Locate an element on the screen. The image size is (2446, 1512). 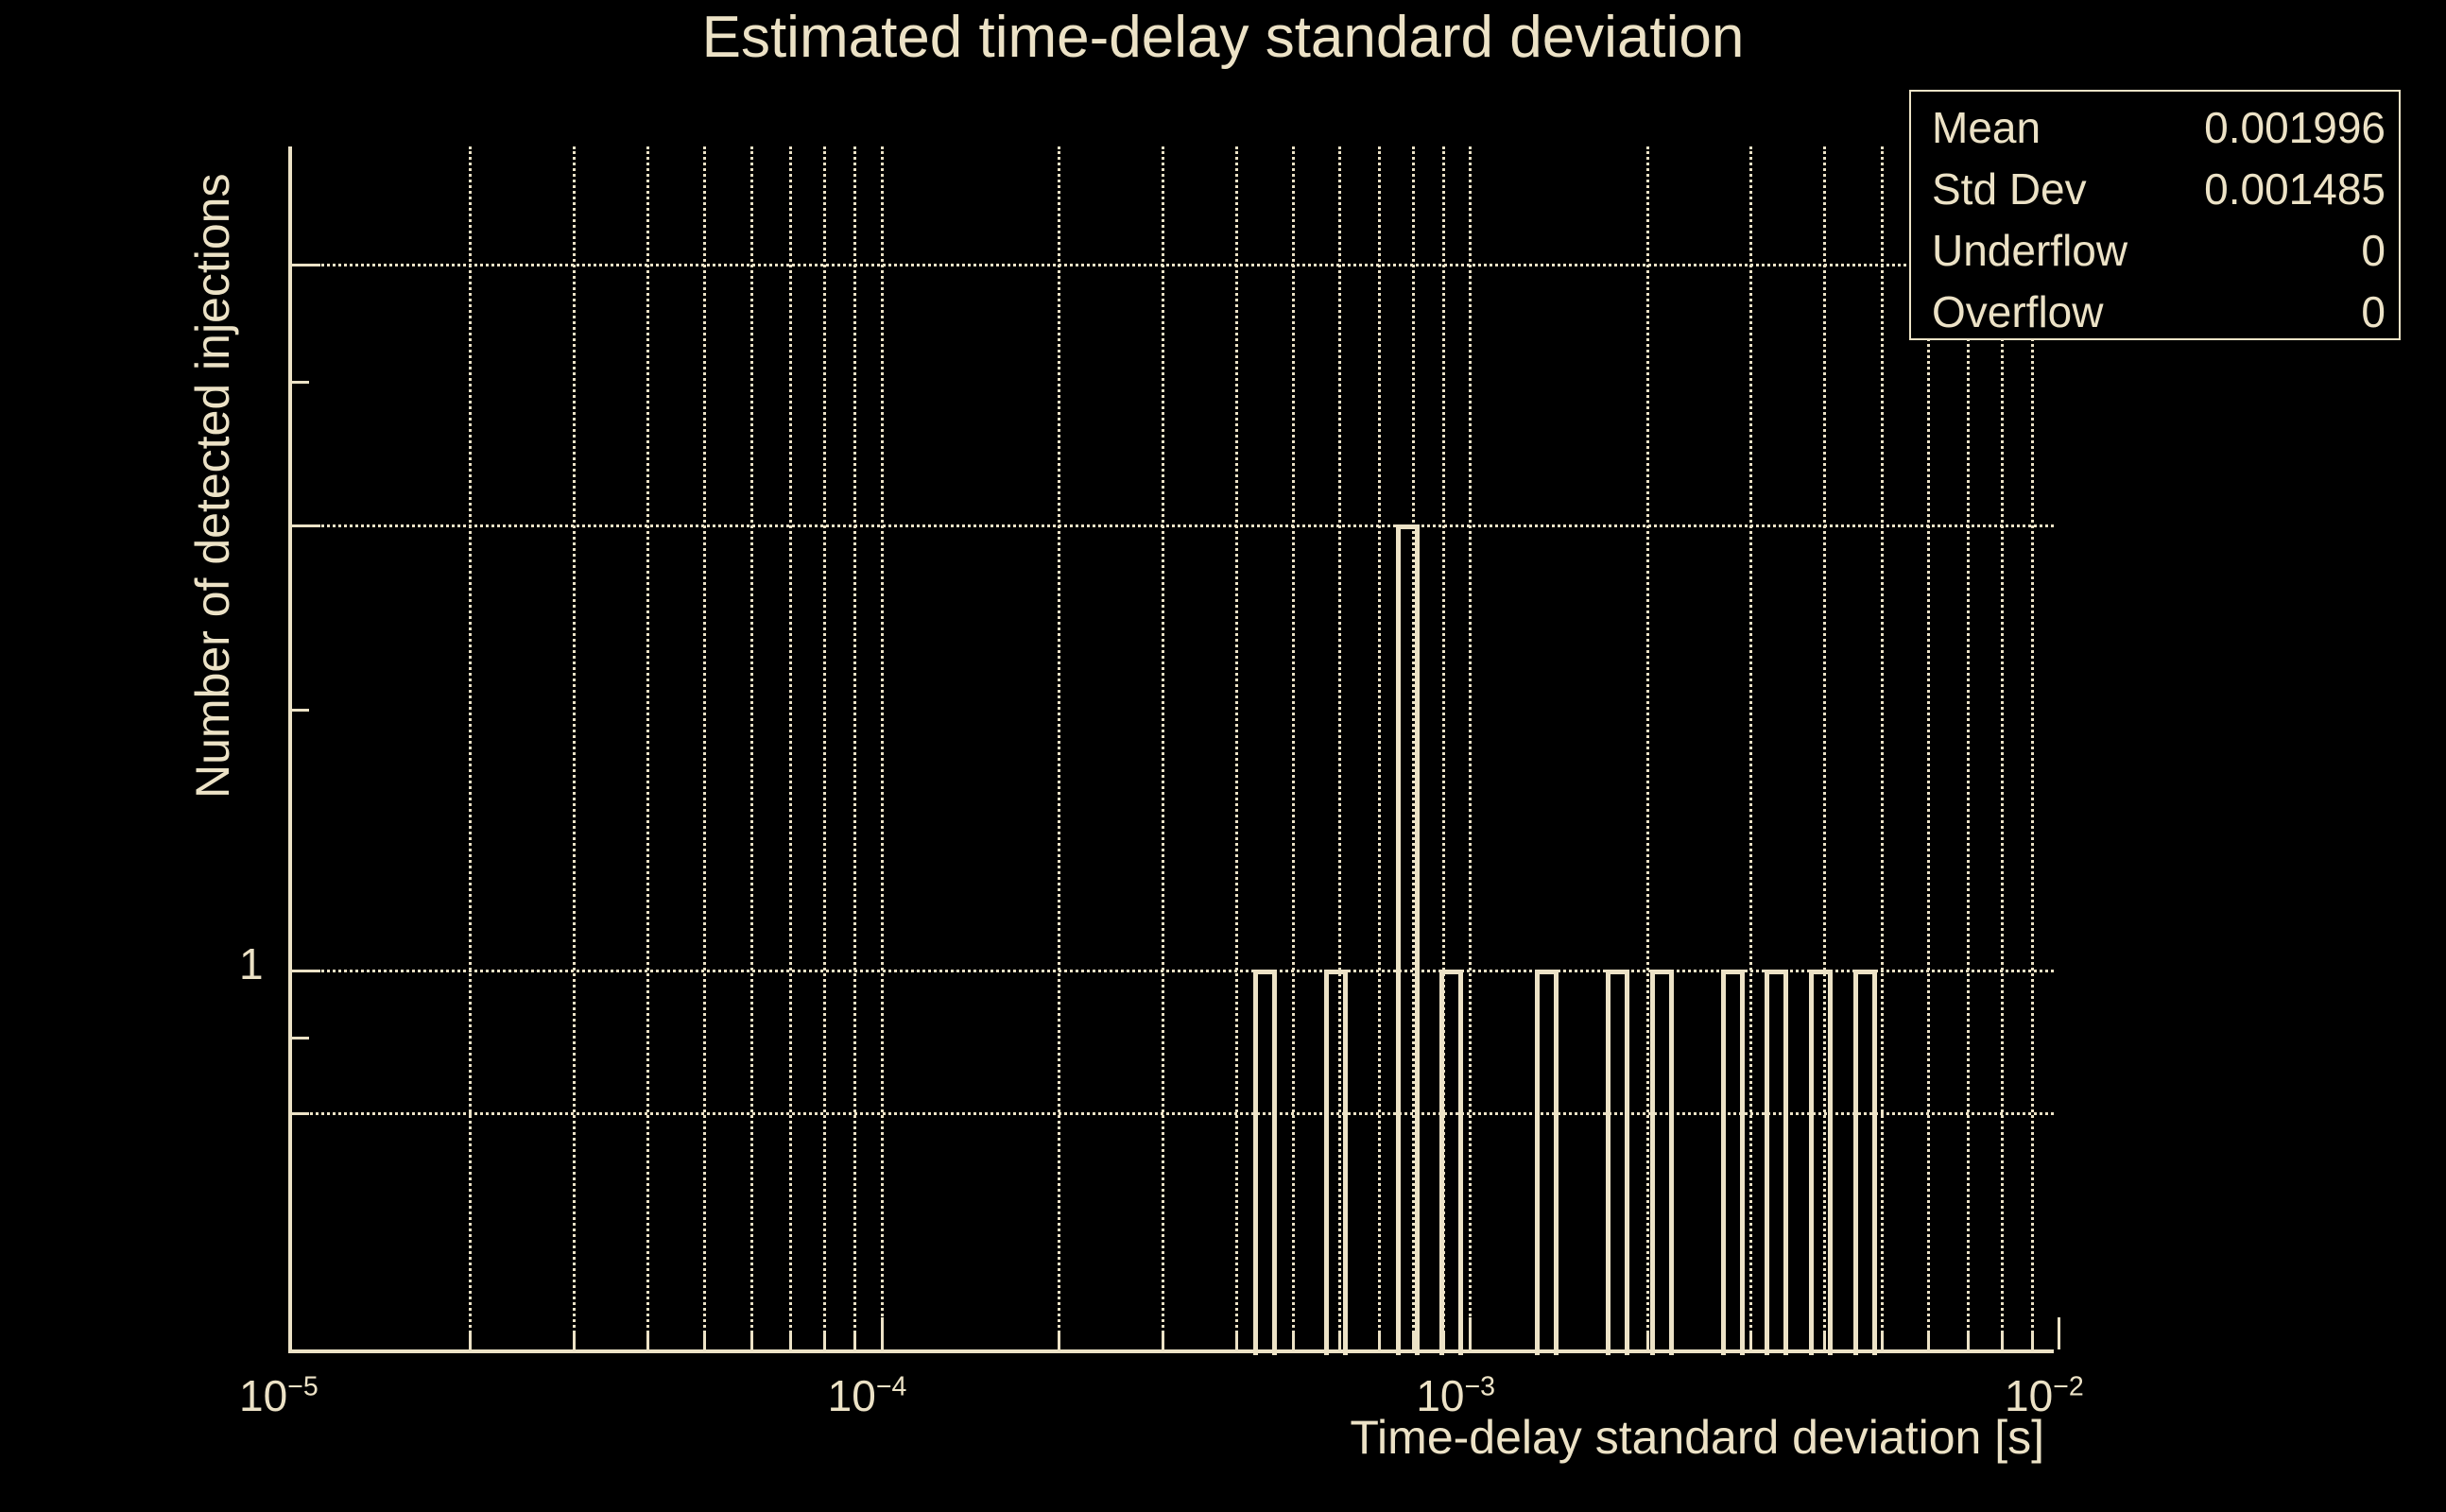
stats-key: Overflow is located at coordinates (2018, 311).